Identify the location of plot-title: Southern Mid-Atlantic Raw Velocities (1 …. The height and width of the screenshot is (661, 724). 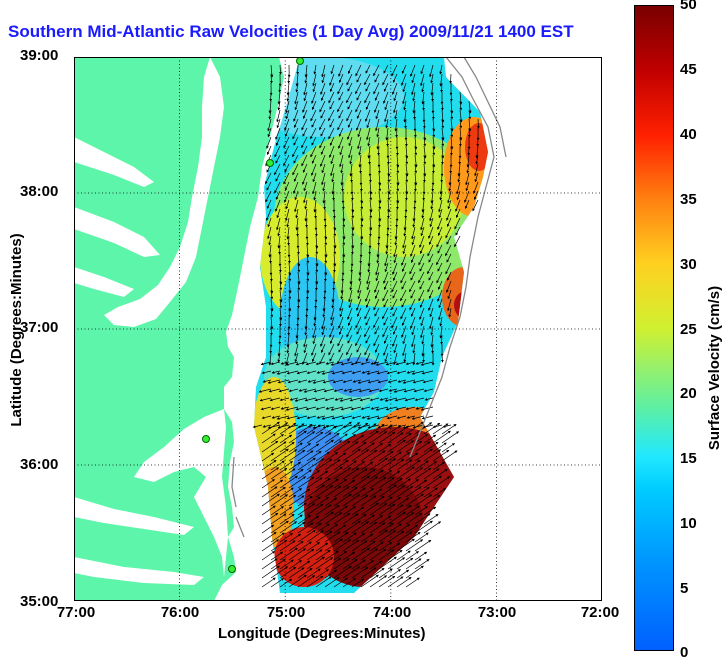
(291, 32).